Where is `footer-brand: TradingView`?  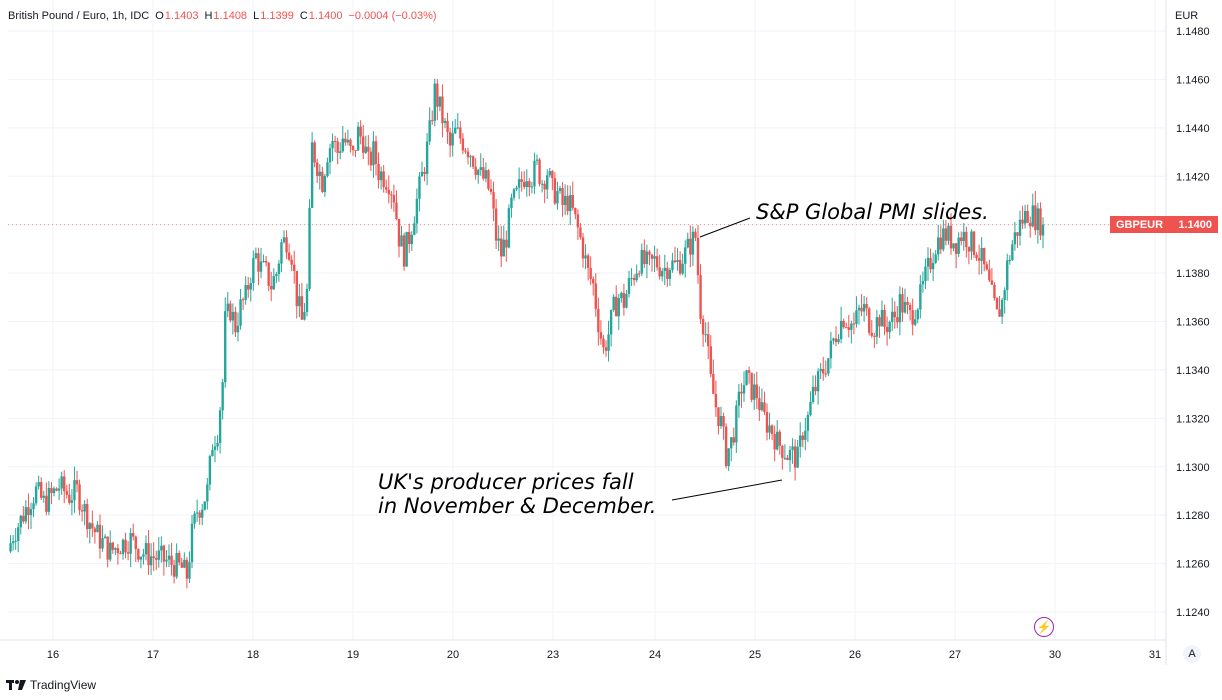 footer-brand: TradingView is located at coordinates (51, 685).